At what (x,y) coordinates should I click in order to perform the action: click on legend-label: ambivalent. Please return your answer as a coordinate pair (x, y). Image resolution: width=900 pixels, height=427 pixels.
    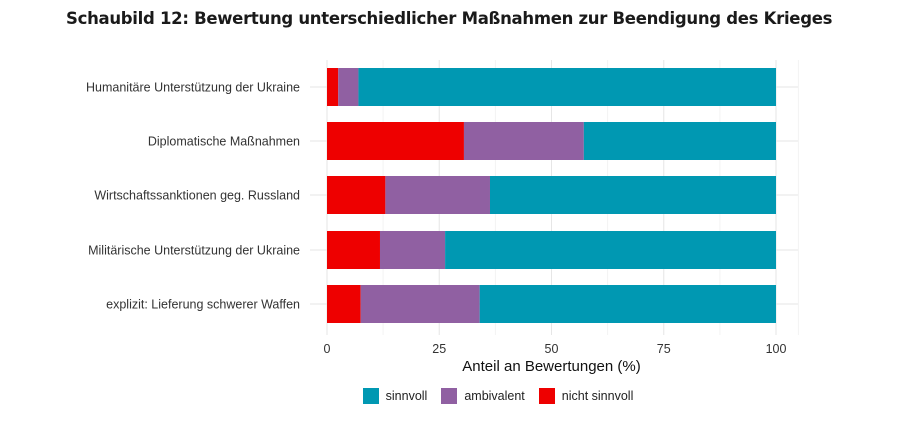
    Looking at the image, I should click on (494, 396).